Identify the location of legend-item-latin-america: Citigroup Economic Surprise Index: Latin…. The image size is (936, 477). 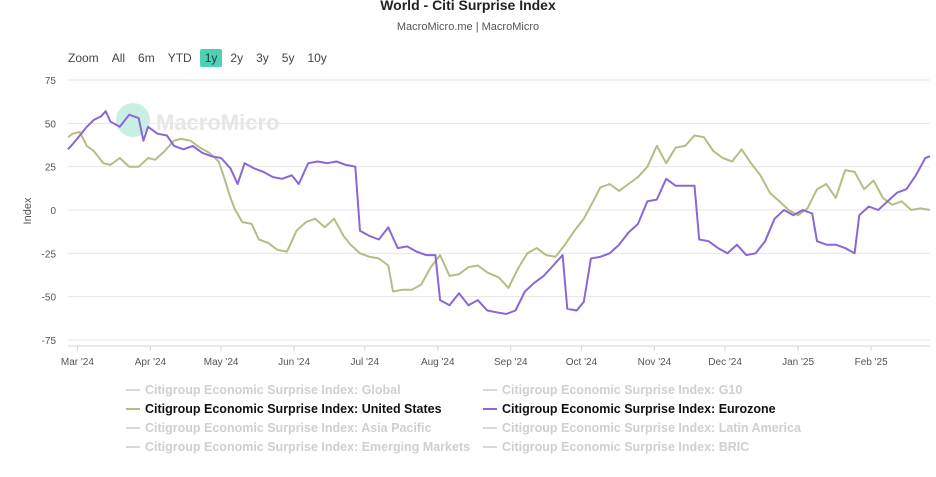
(642, 428).